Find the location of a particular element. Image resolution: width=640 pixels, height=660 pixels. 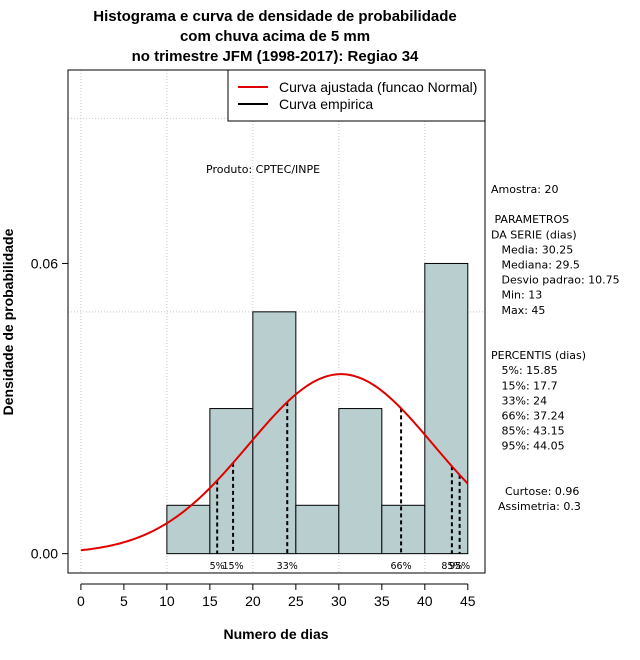

percentile-label-1: 15% is located at coordinates (233, 566).